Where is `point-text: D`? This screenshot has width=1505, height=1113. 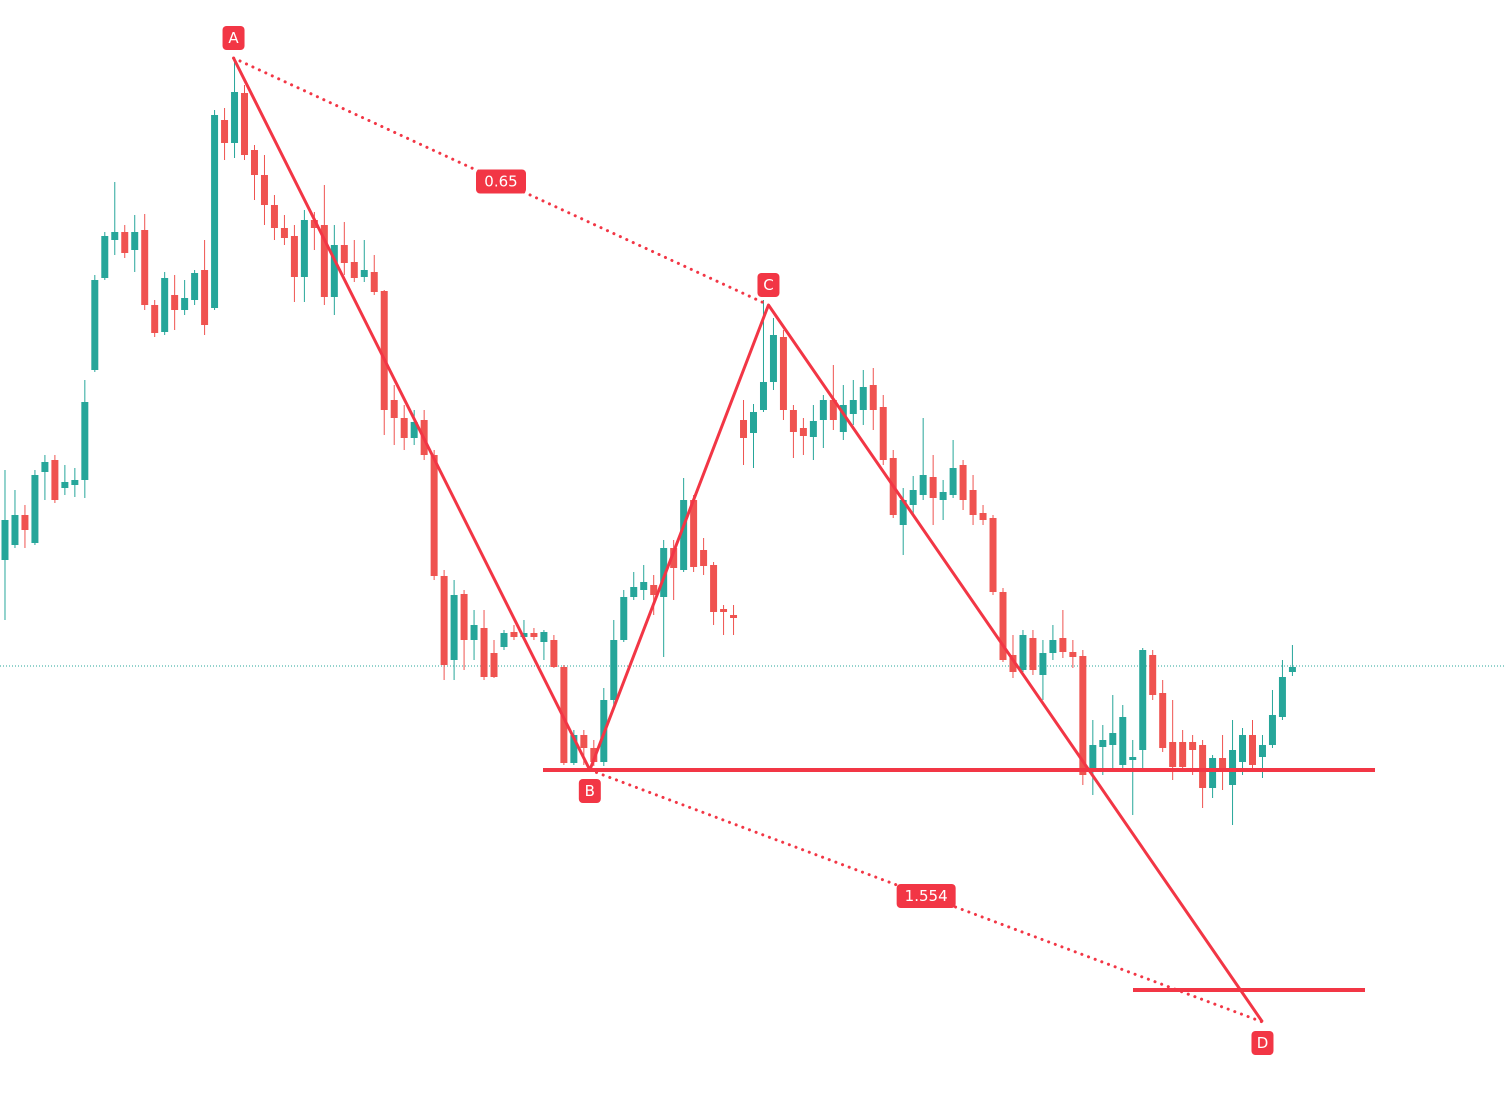 point-text: D is located at coordinates (1263, 1043).